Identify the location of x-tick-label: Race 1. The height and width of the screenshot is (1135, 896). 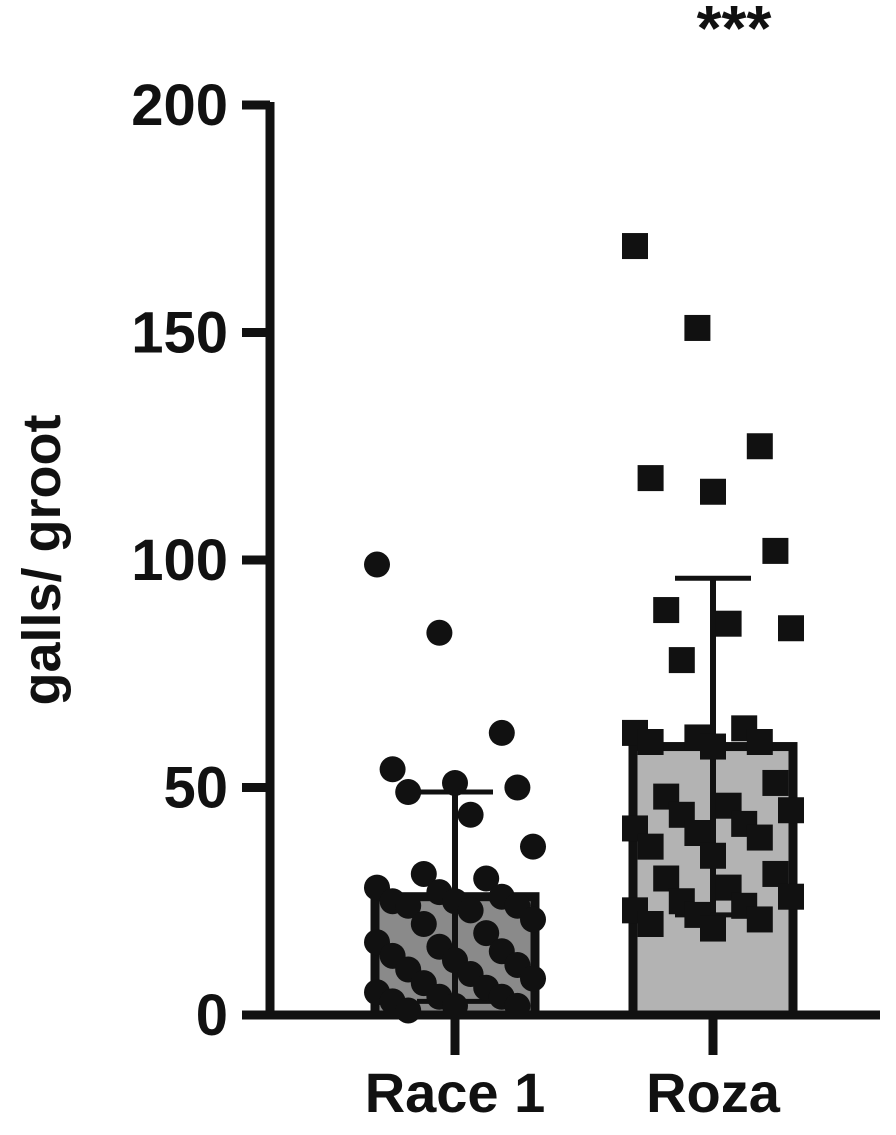
(455, 1092).